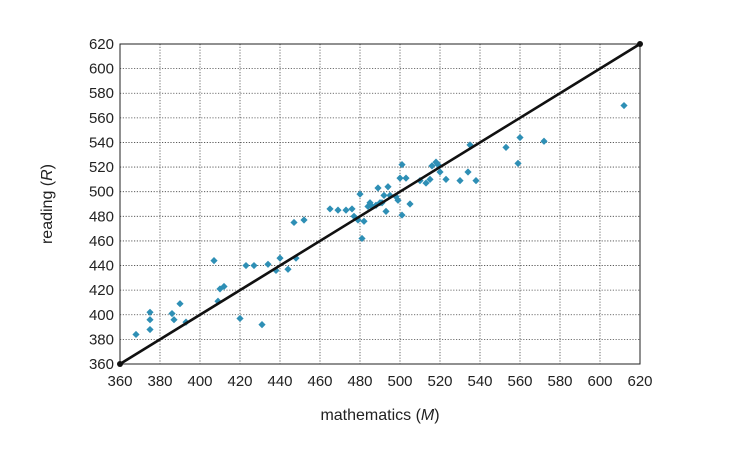 The image size is (739, 462). What do you see at coordinates (101, 93) in the screenshot?
I see `y-tick-label: 580` at bounding box center [101, 93].